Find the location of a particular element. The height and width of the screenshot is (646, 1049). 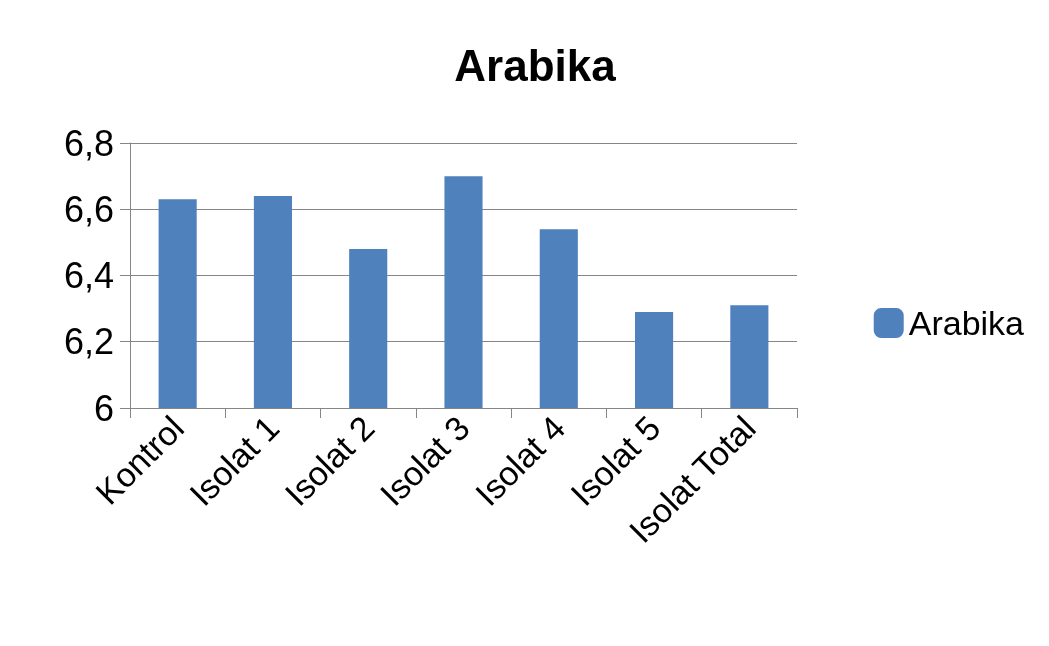

y-tick-label: 6,6 is located at coordinates (88, 209).